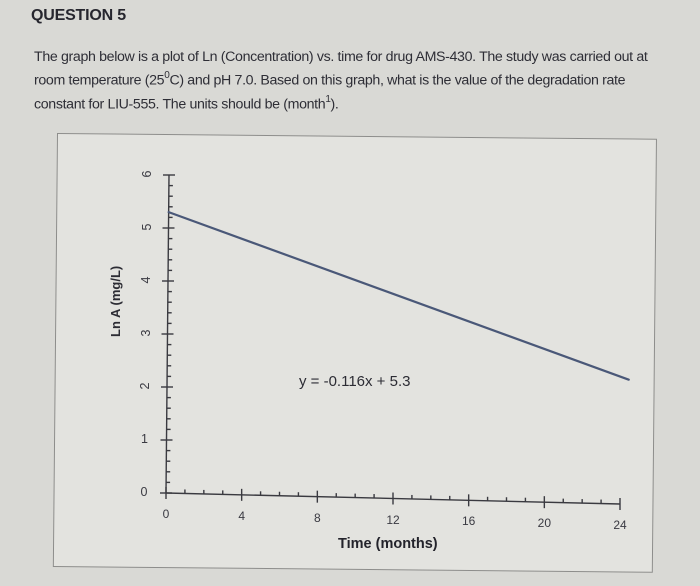  Describe the element at coordinates (544, 523) in the screenshot. I see `x-tick-label: 20` at that location.